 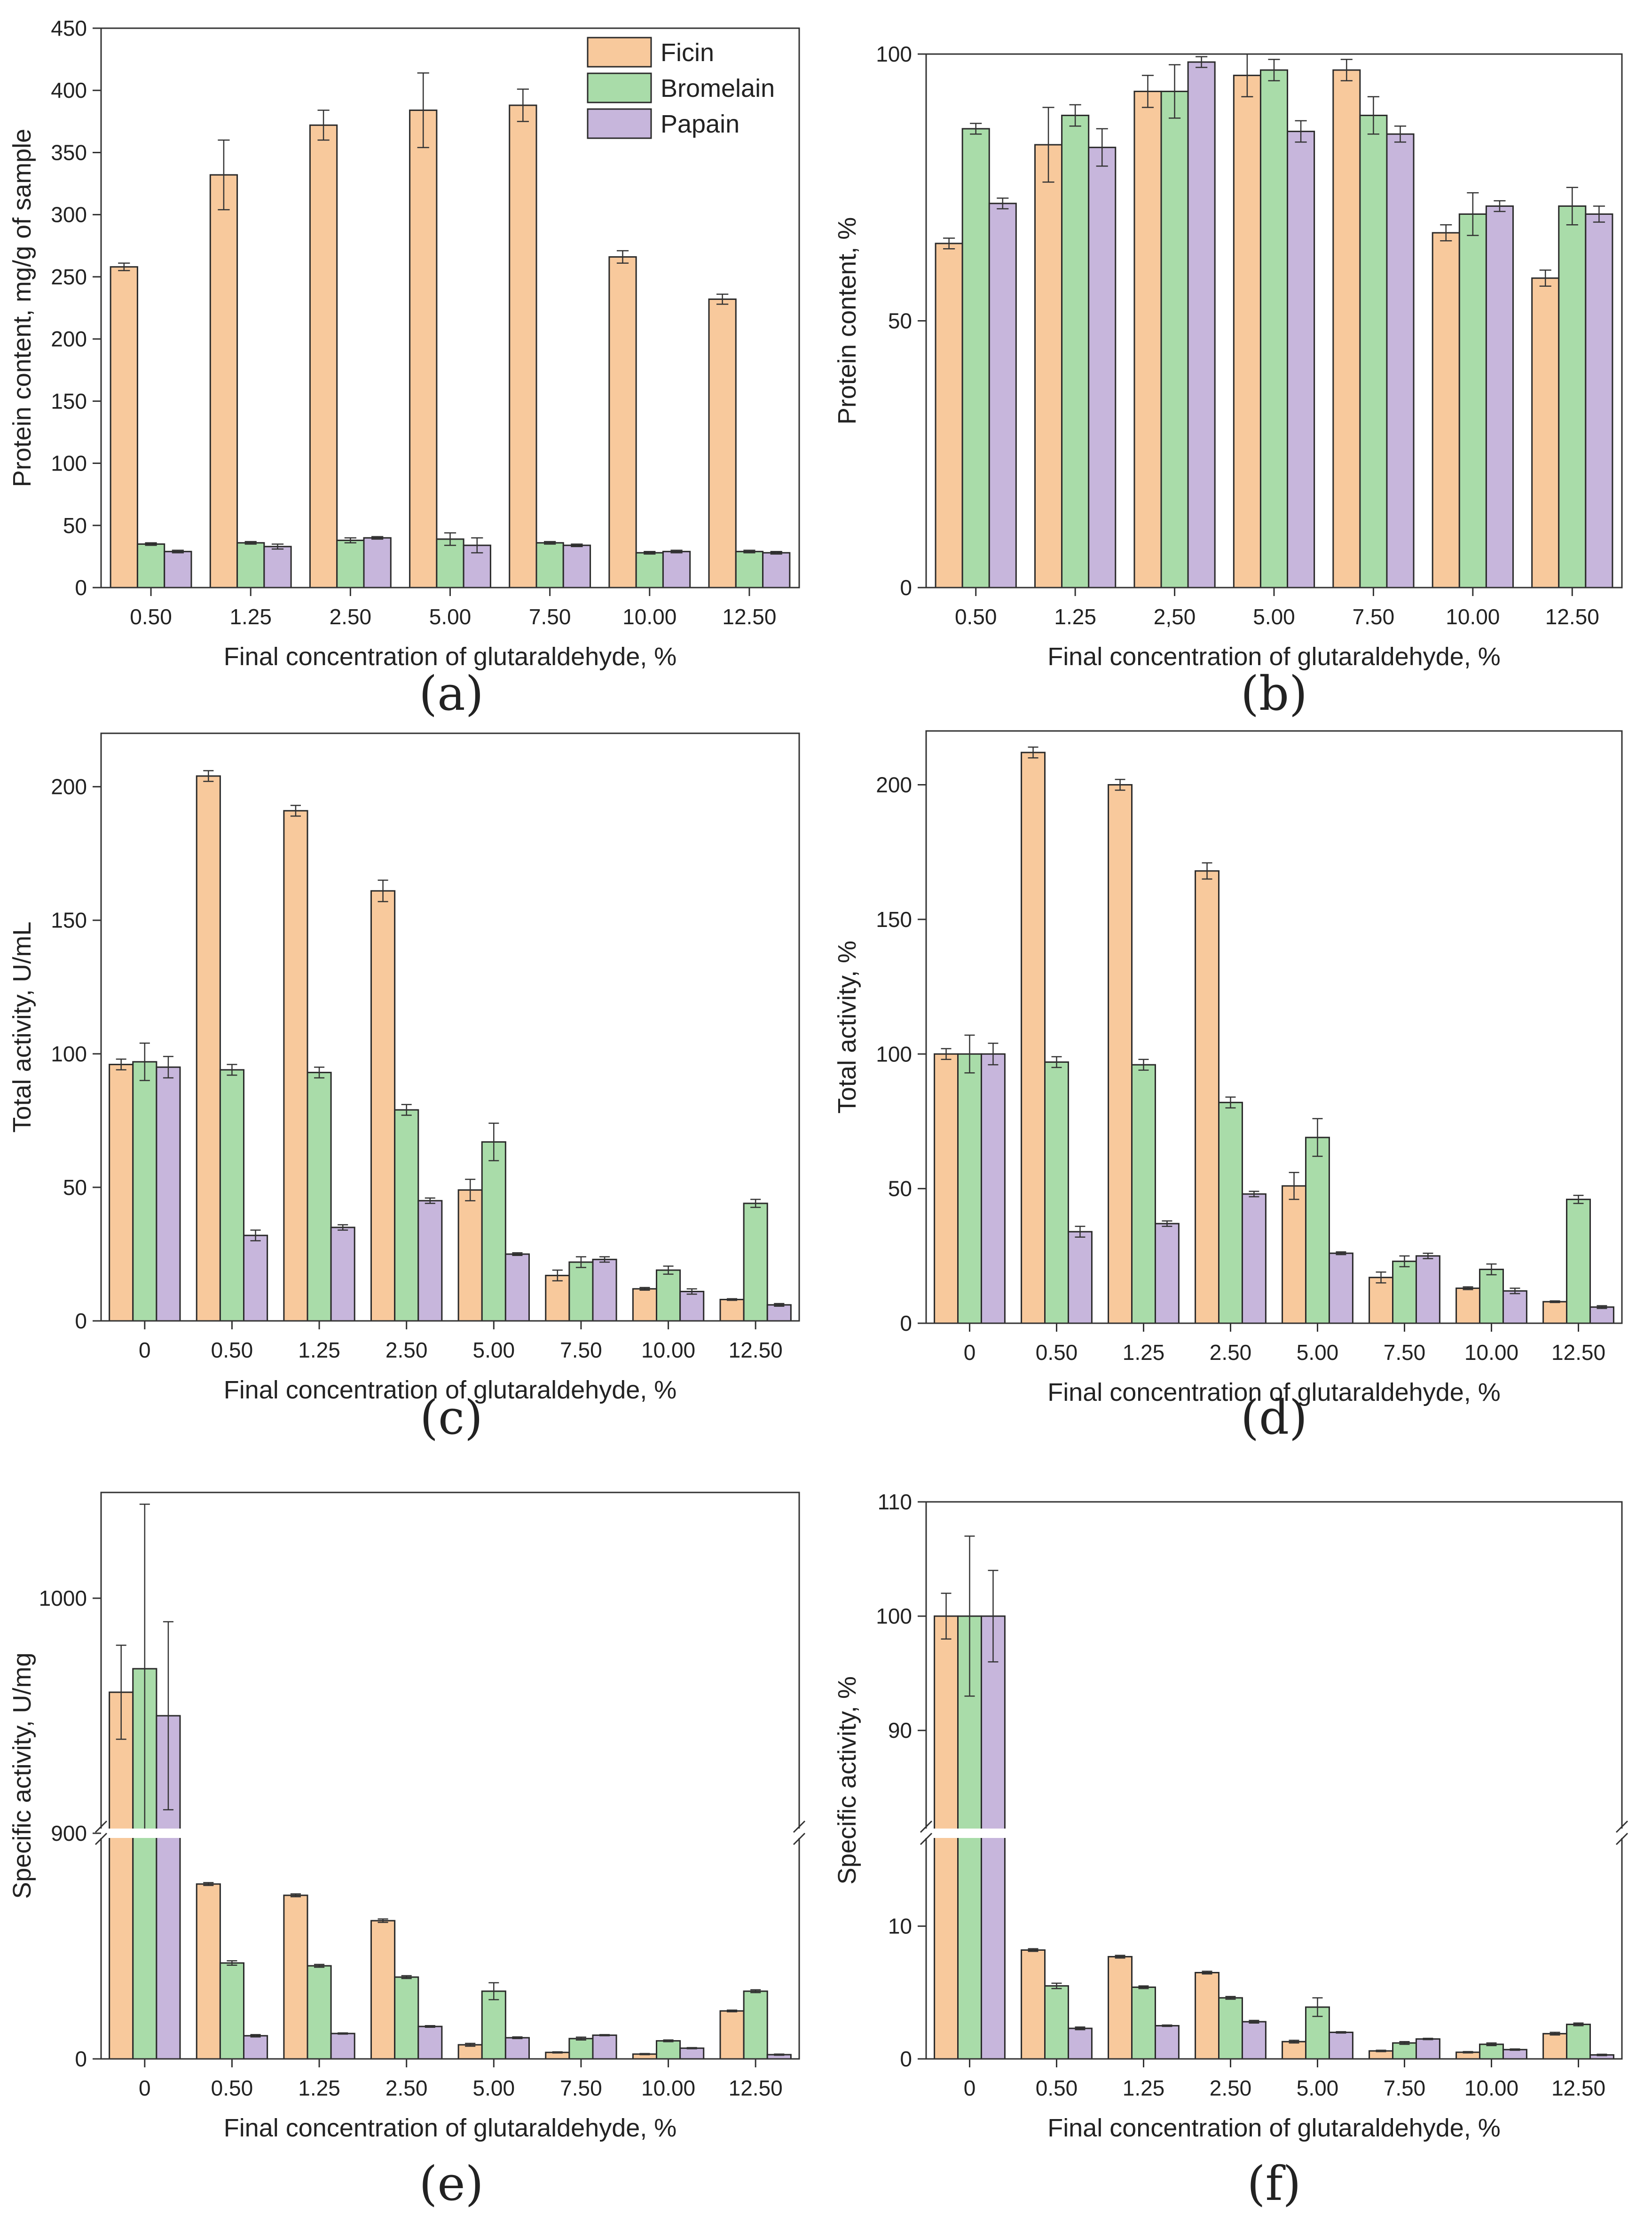 What do you see at coordinates (1231, 1352) in the screenshot?
I see `xtick-label-d-3: 2.50` at bounding box center [1231, 1352].